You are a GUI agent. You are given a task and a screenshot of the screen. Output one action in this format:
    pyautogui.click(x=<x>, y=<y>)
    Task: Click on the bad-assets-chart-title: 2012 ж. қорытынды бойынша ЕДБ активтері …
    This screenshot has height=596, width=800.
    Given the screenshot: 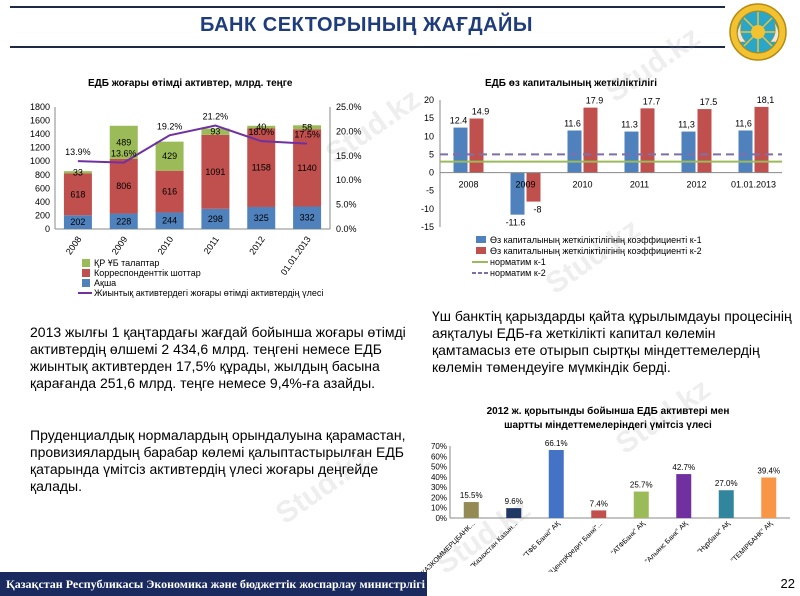 What is the action you would take?
    pyautogui.click(x=608, y=419)
    